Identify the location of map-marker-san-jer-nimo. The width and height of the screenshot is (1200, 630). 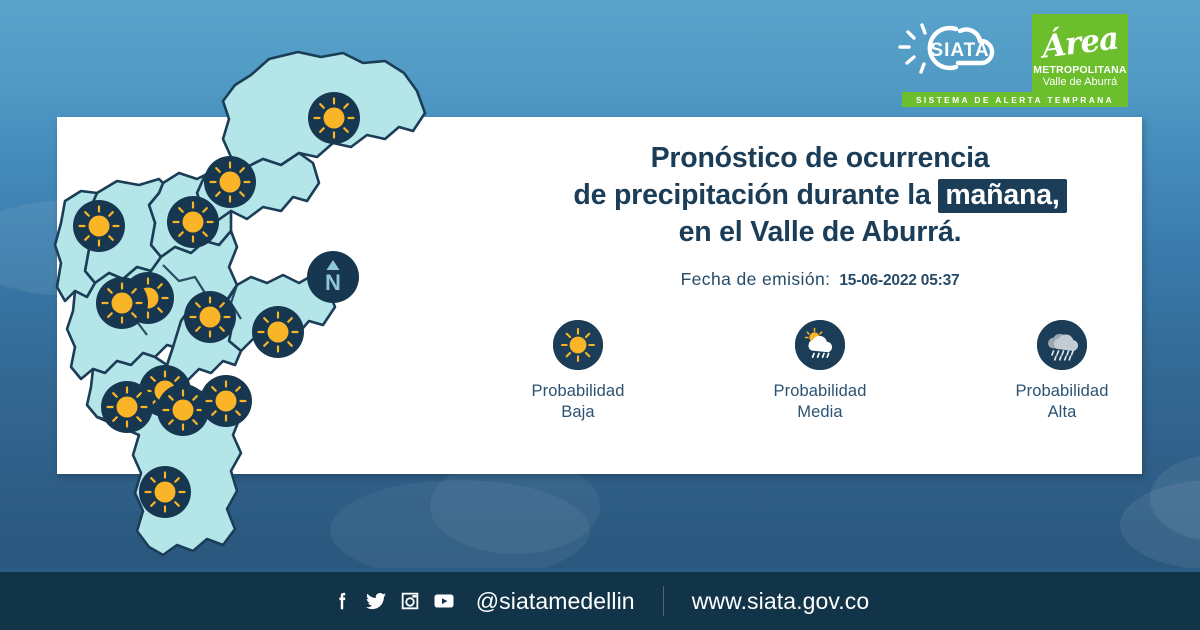
(99, 226).